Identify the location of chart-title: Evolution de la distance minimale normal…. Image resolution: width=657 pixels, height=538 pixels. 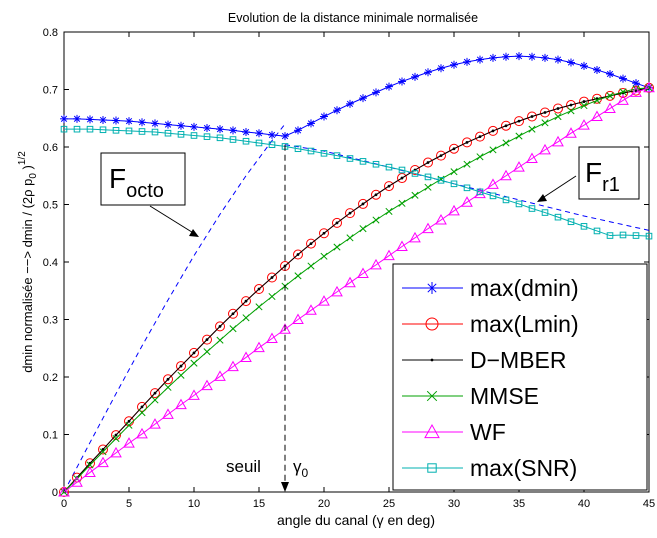
(353, 18).